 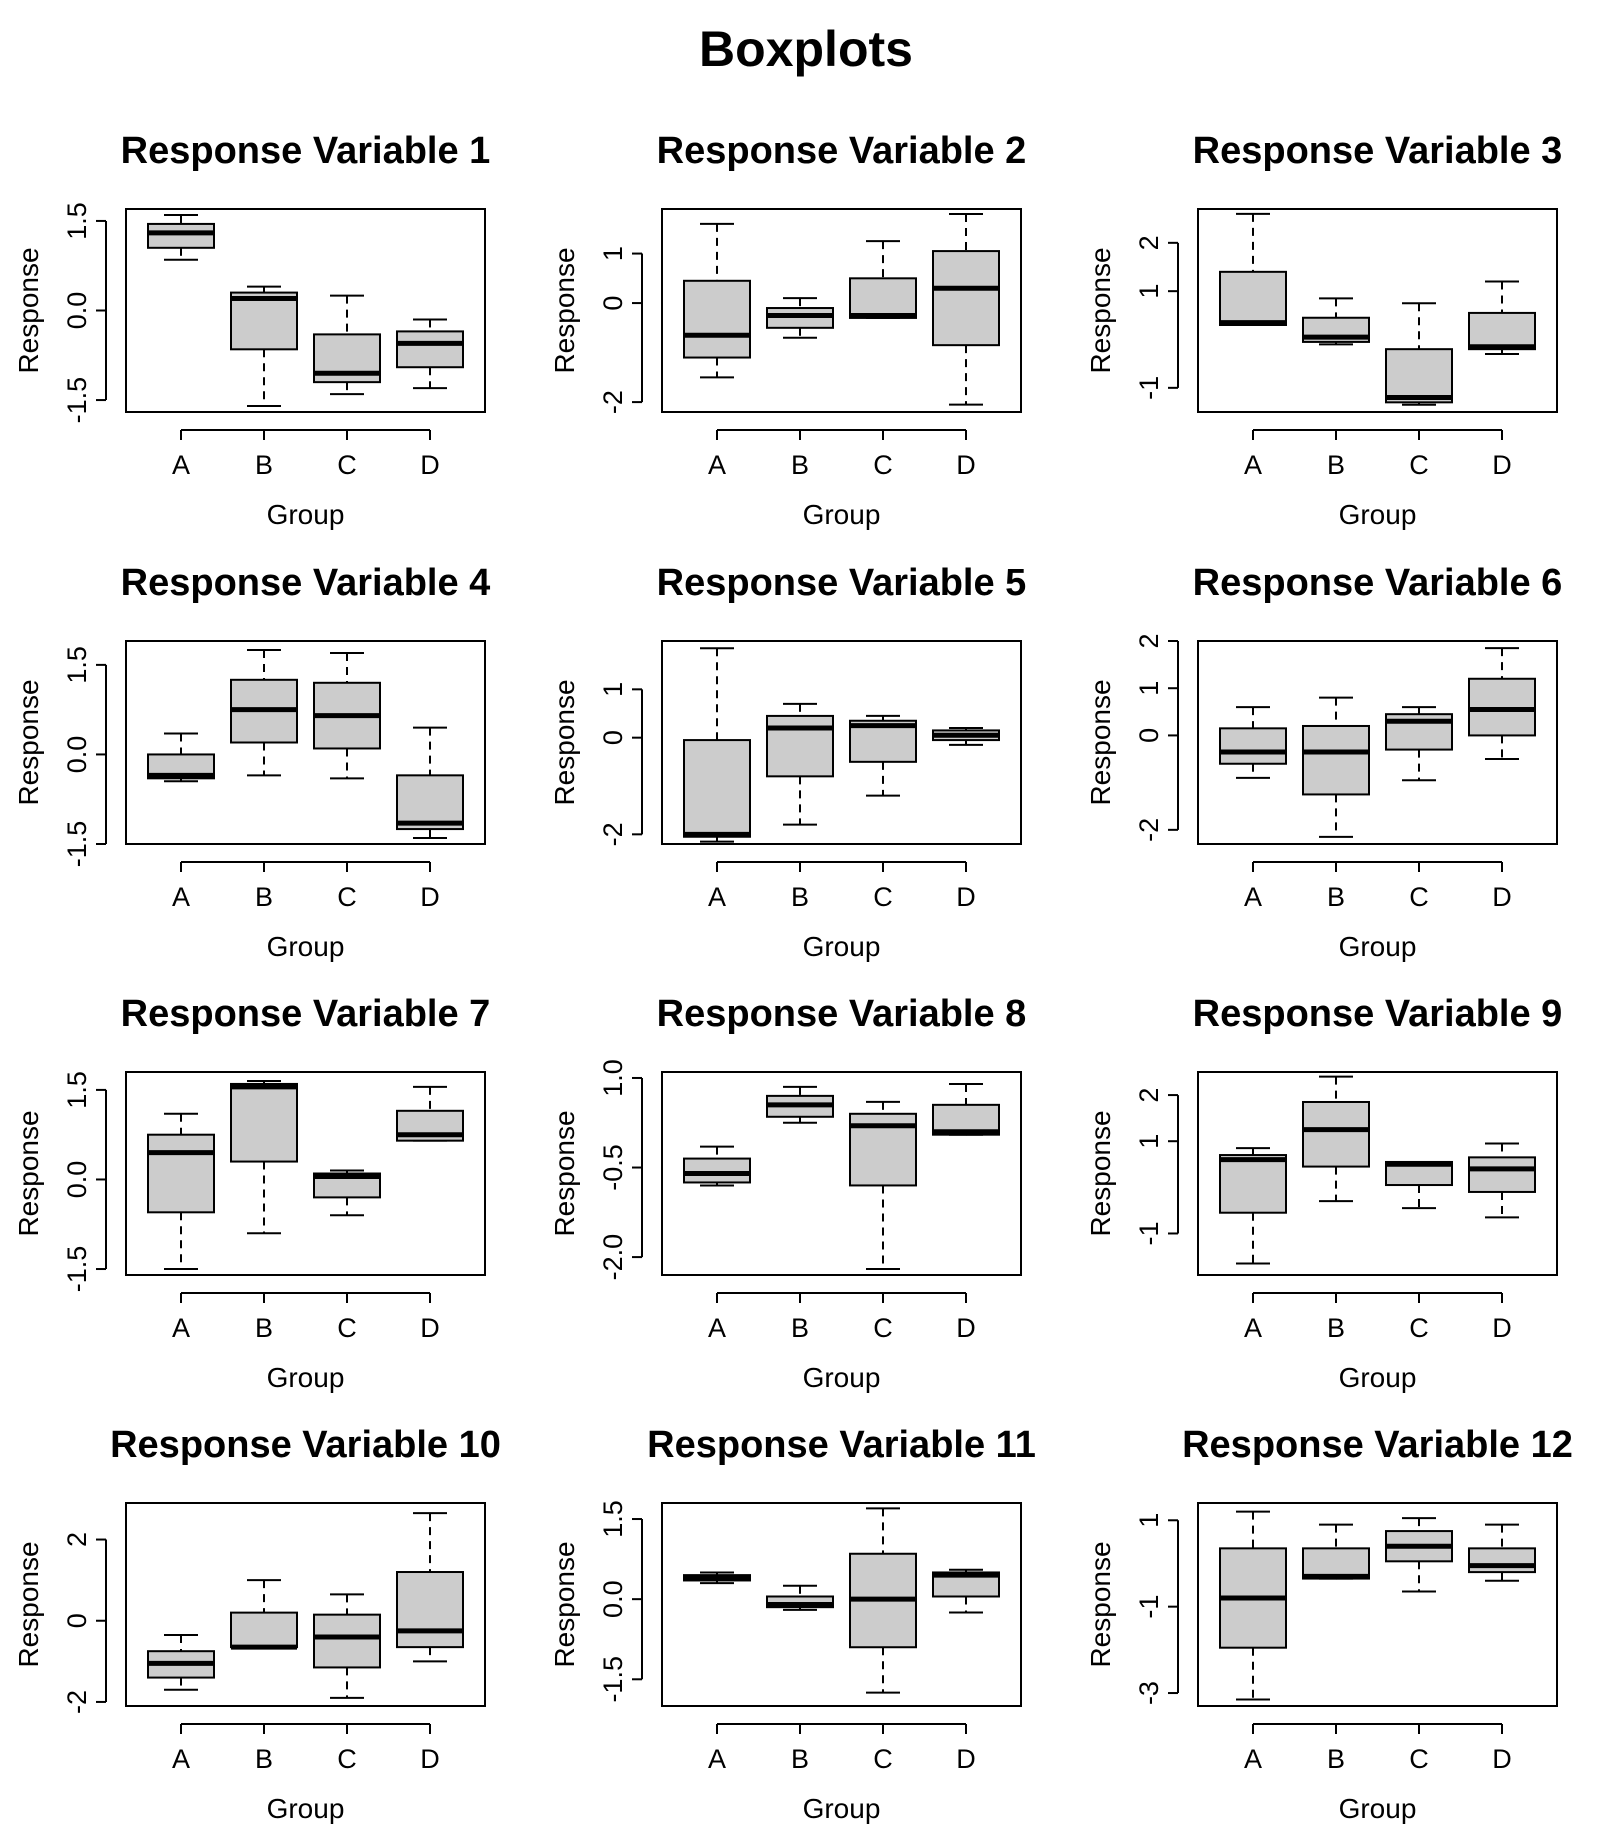 What do you see at coordinates (1149, 1693) in the screenshot?
I see `y-tick-label: -3` at bounding box center [1149, 1693].